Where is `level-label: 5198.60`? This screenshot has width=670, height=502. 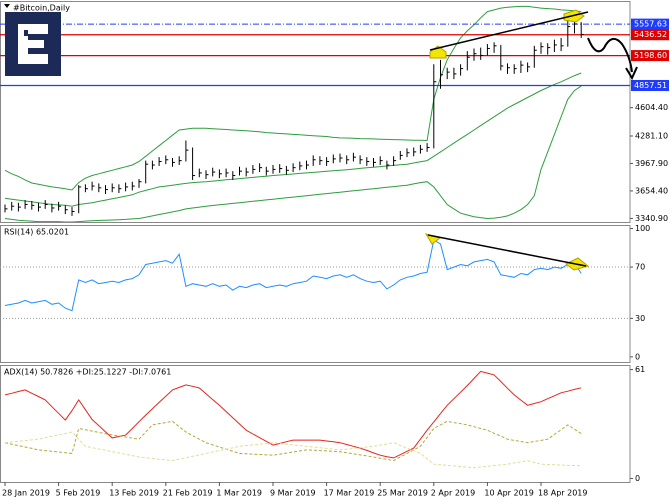 level-label: 5198.60 is located at coordinates (650, 55).